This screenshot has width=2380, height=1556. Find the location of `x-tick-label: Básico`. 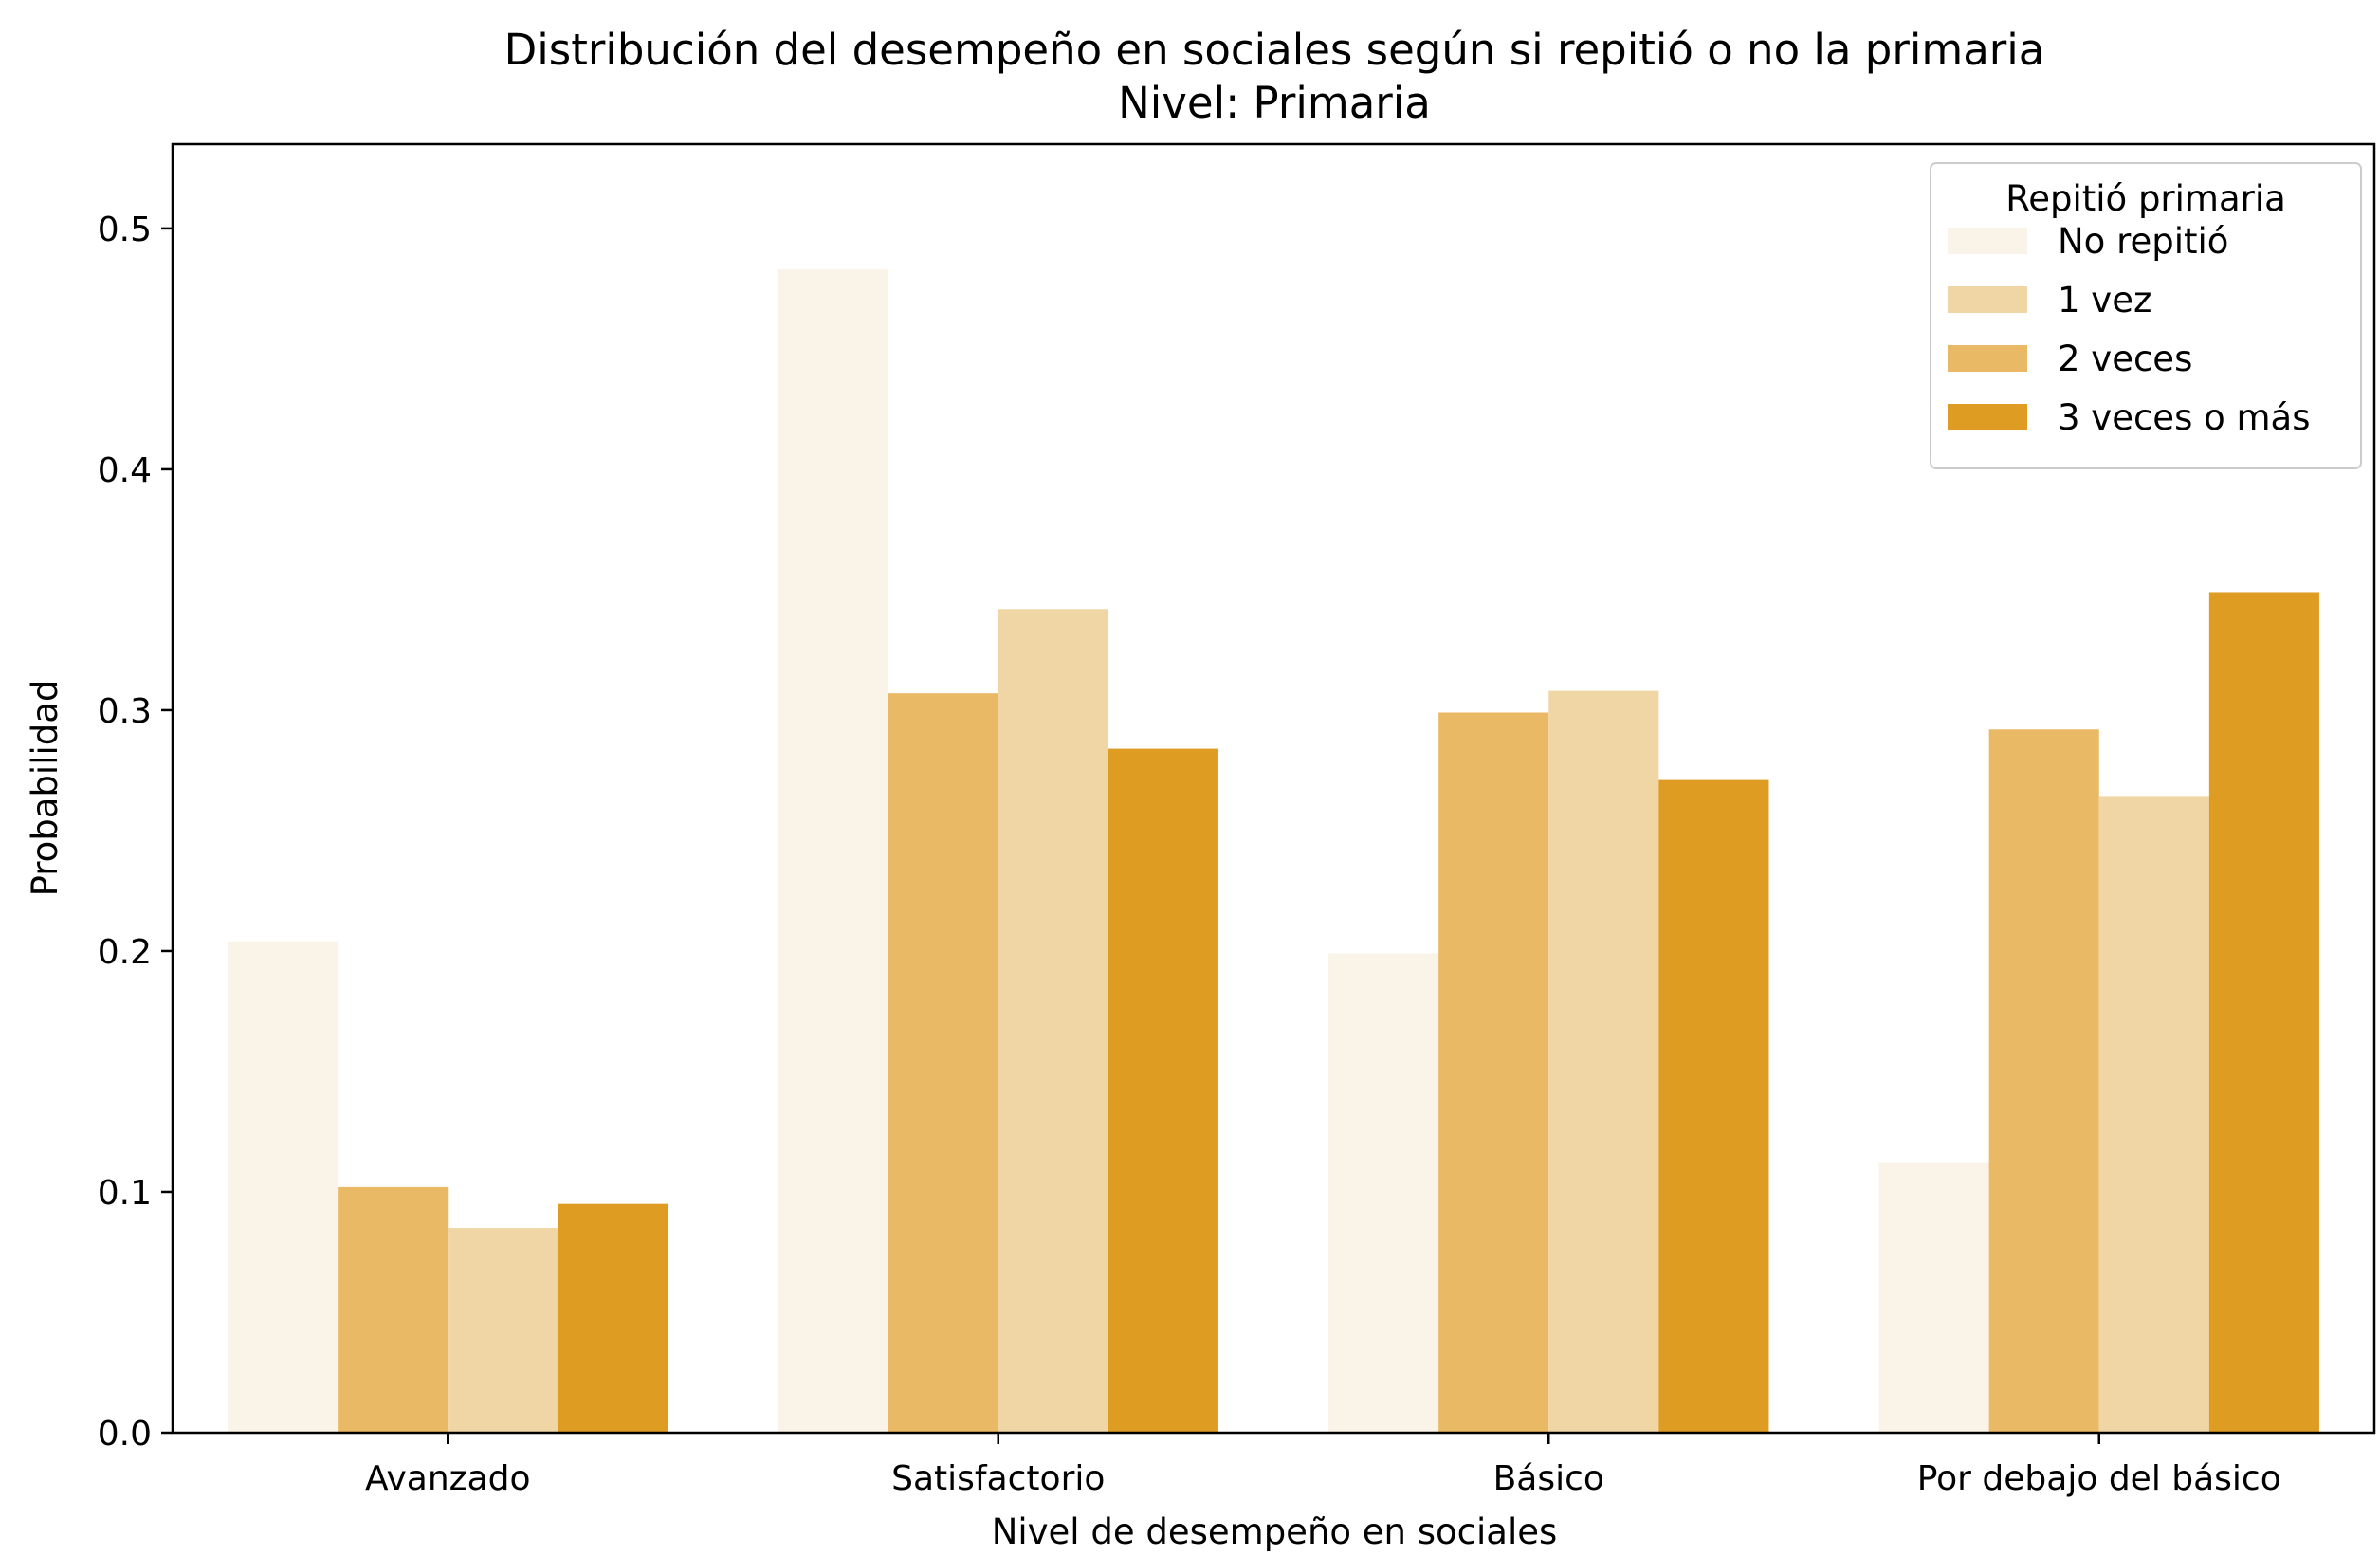

x-tick-label: Básico is located at coordinates (1548, 1479).